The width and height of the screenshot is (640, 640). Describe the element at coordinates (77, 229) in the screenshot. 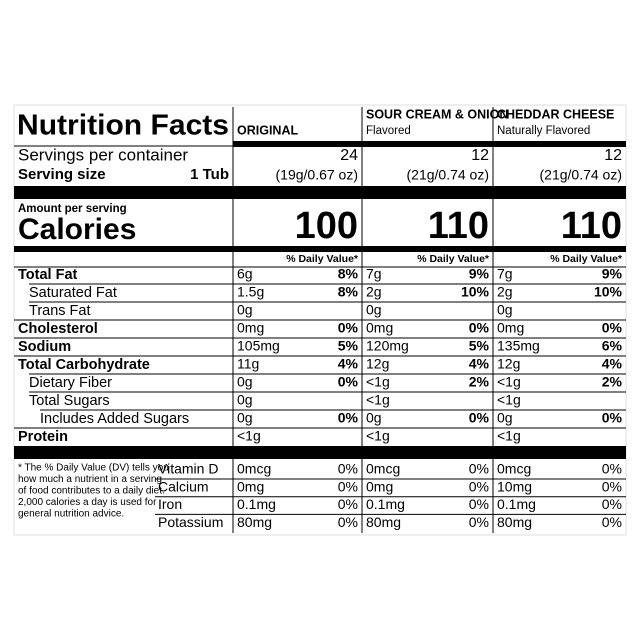

I see `calories-label: Calories` at that location.